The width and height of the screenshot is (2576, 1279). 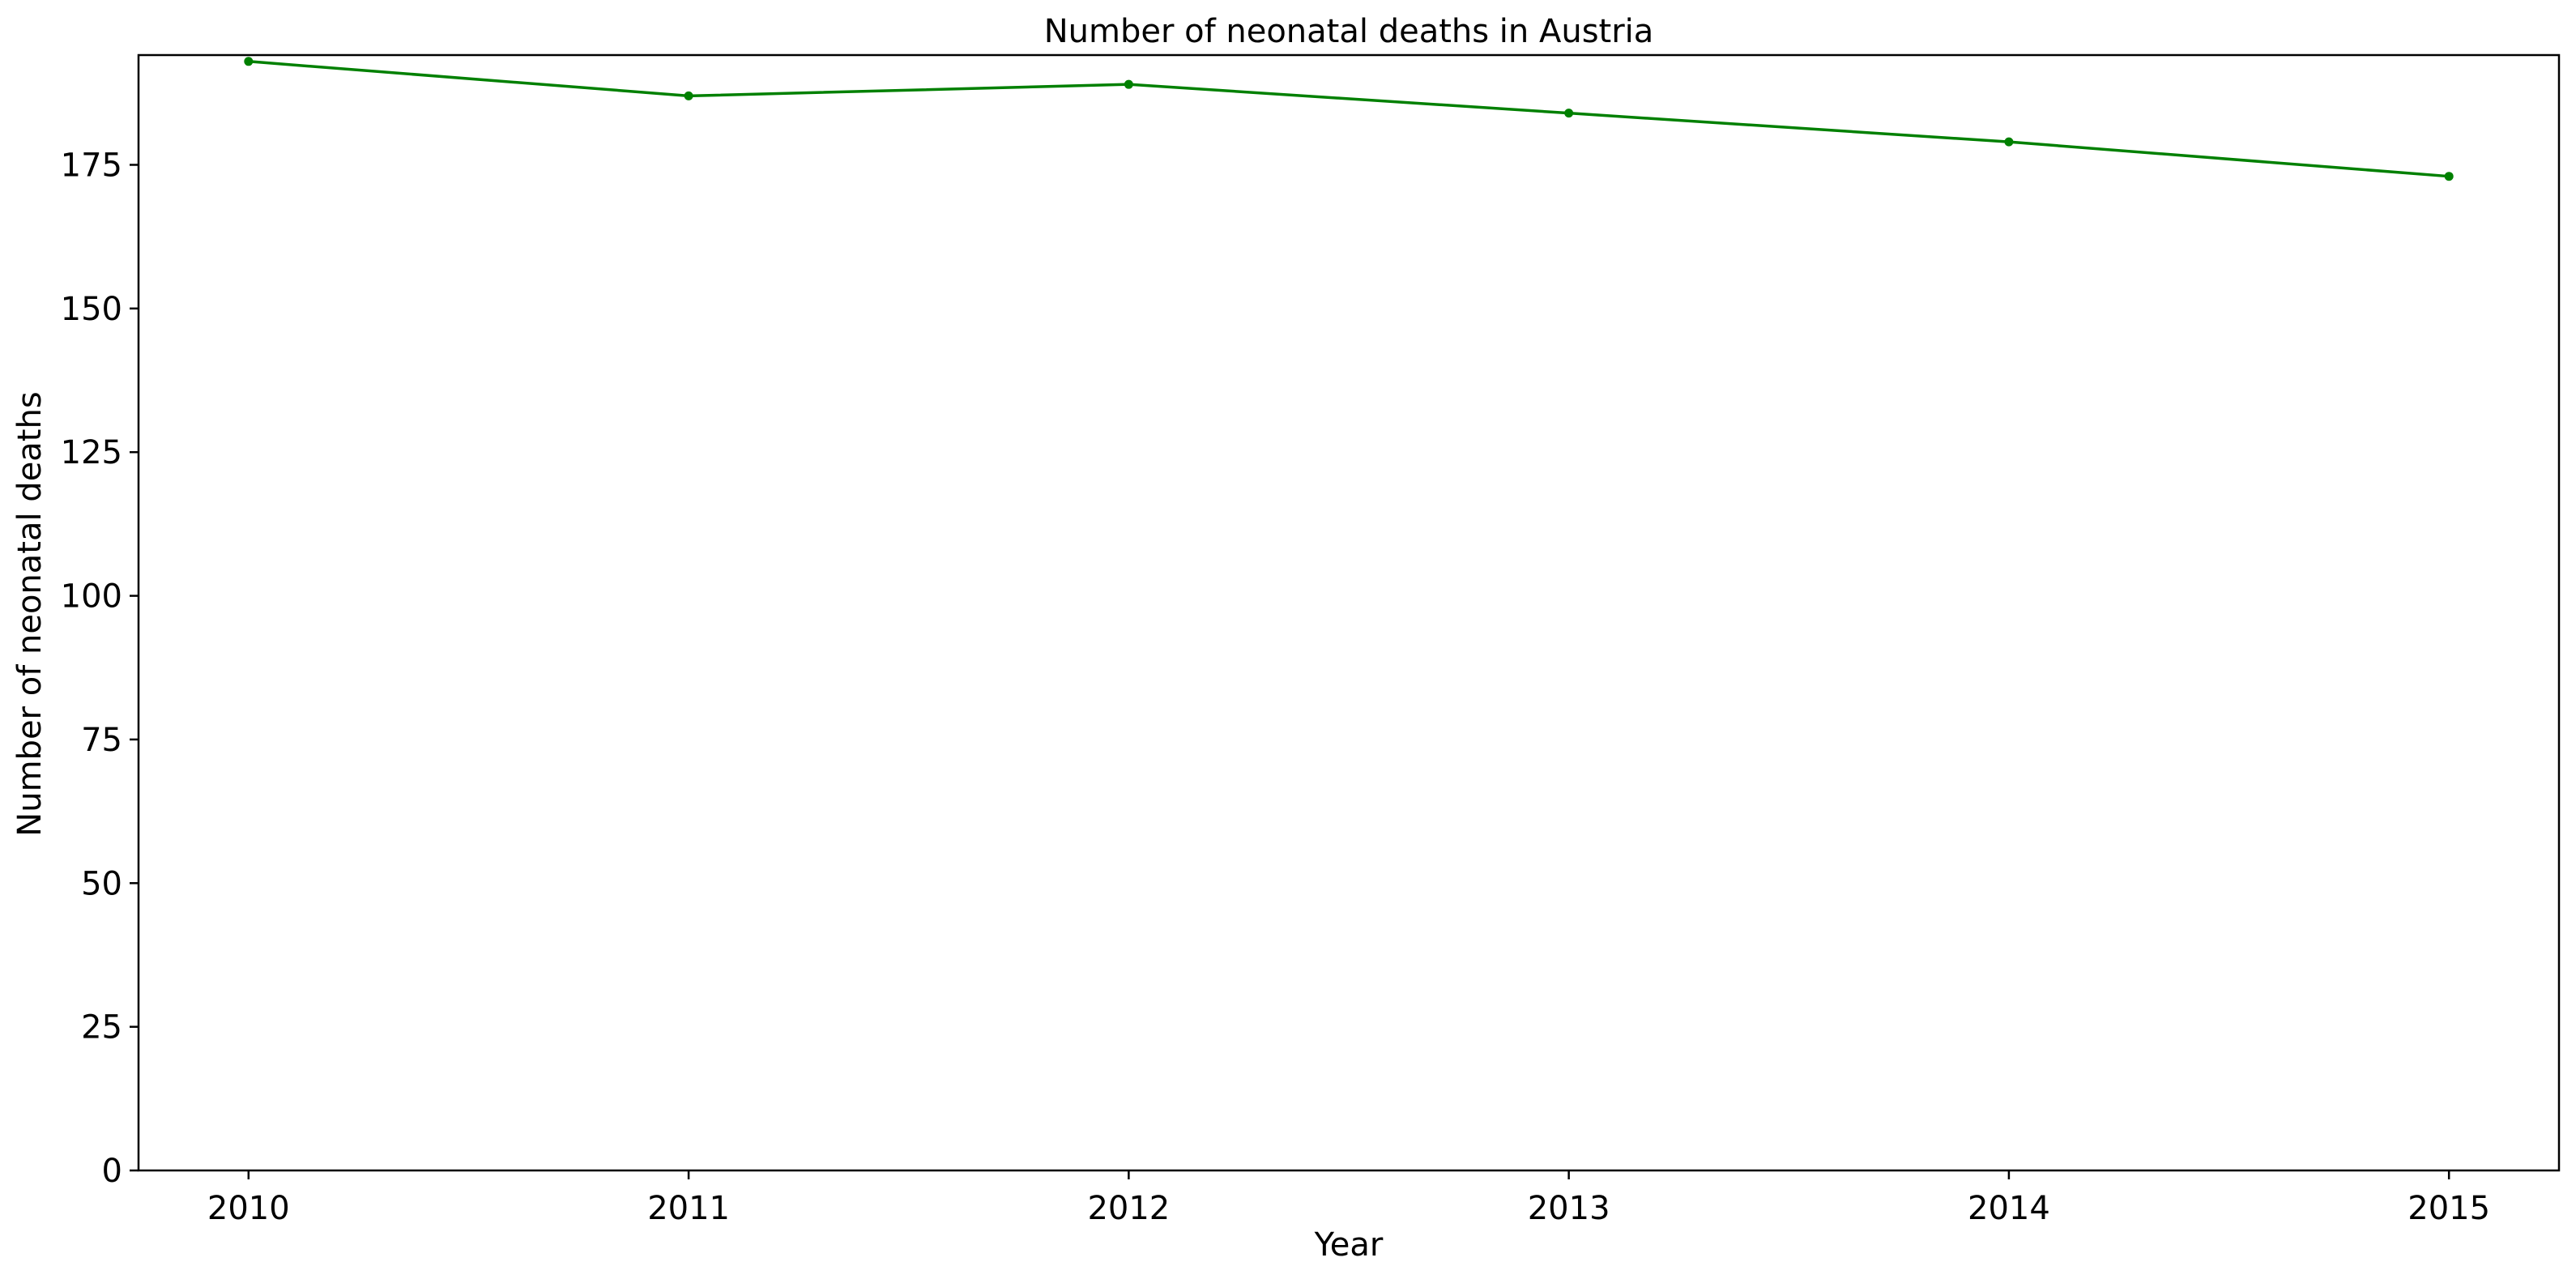 What do you see at coordinates (102, 740) in the screenshot?
I see `y-tick-label: 75` at bounding box center [102, 740].